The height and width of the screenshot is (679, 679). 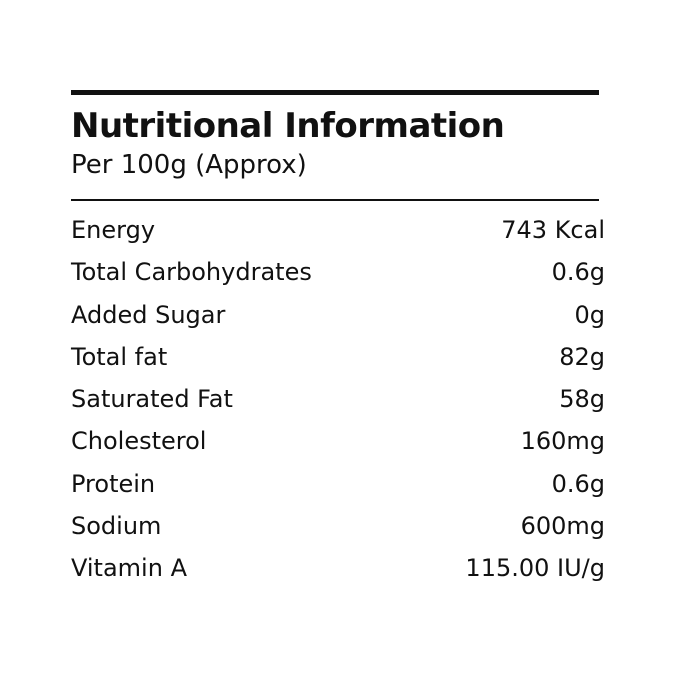 What do you see at coordinates (113, 483) in the screenshot?
I see `nutrient-name: Protein` at bounding box center [113, 483].